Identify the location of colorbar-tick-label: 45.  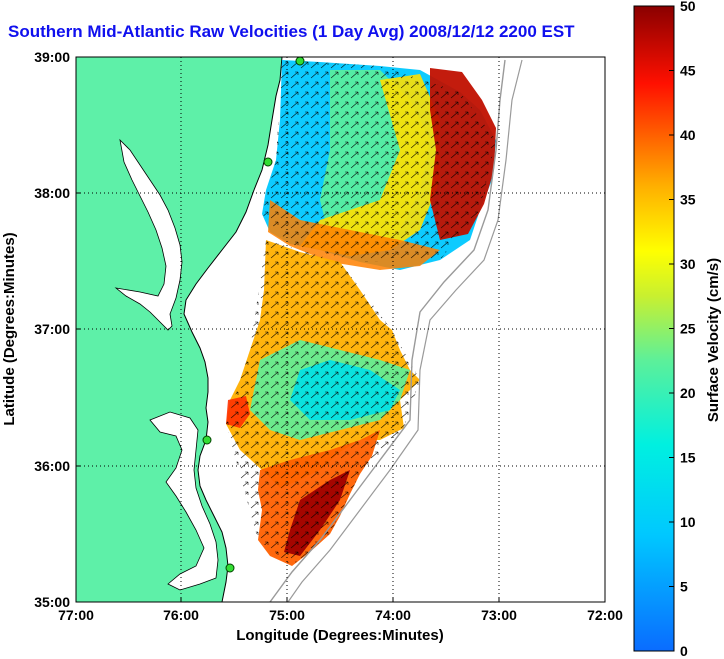
(688, 71).